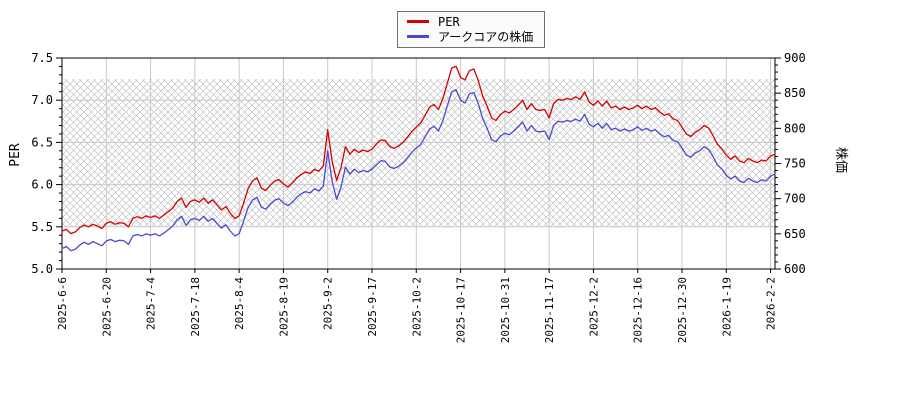  I want to click on legend-item-stock-price: アークコアの株価, so click(471, 36).